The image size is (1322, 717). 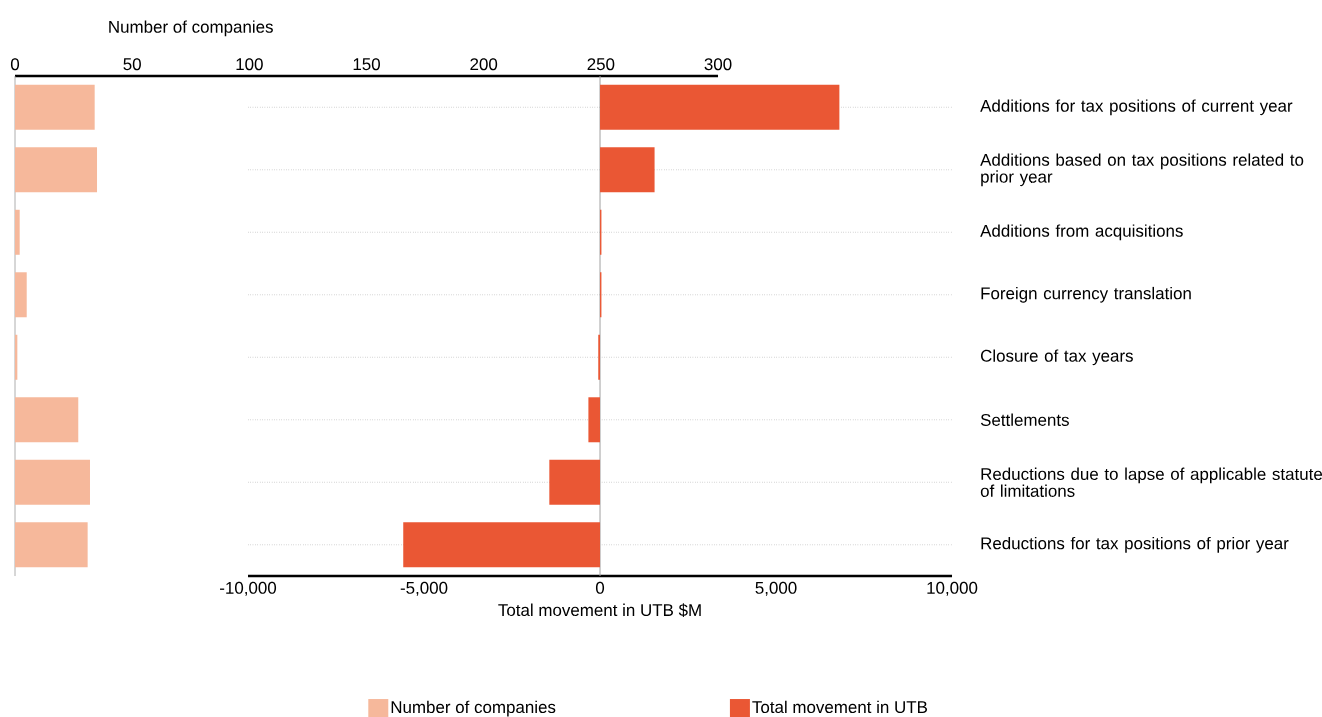 What do you see at coordinates (424, 588) in the screenshot?
I see `x-tick-label: -5,000` at bounding box center [424, 588].